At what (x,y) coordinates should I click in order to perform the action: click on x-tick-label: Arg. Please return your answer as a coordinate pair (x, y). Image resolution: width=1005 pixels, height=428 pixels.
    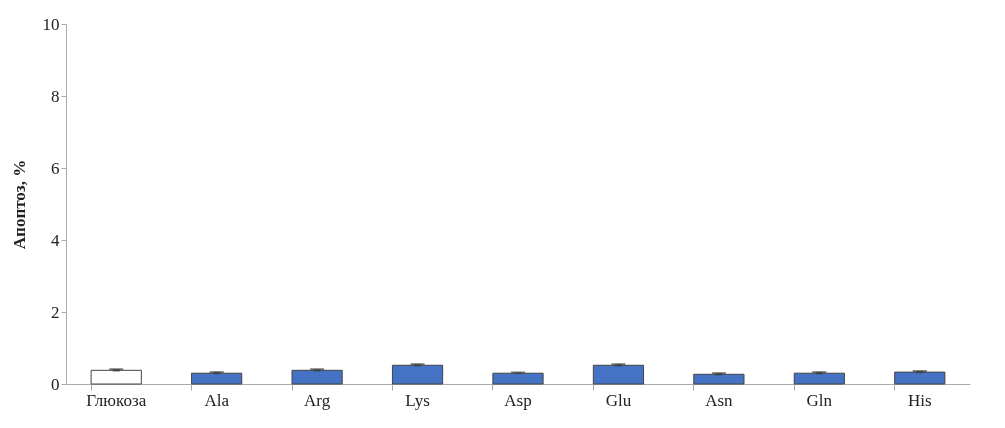
    Looking at the image, I should click on (317, 400).